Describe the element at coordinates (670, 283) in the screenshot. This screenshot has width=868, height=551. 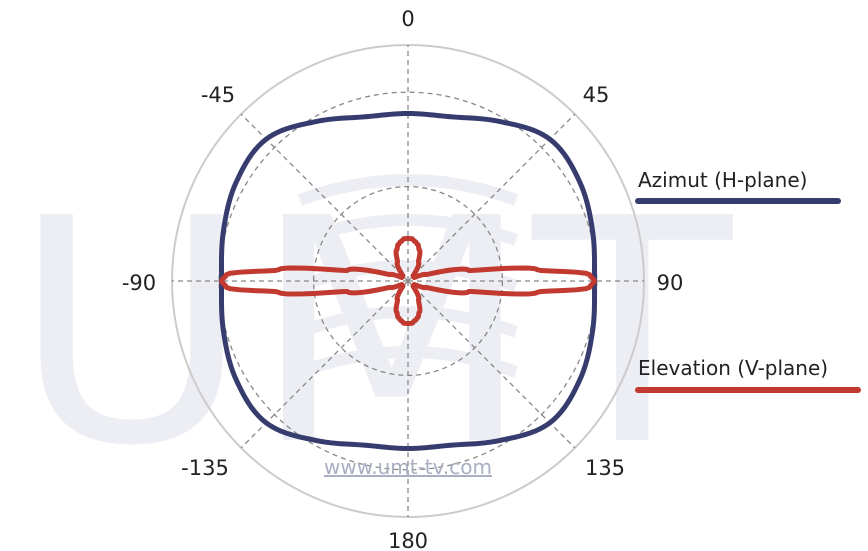
I see `tick-label: 90` at that location.